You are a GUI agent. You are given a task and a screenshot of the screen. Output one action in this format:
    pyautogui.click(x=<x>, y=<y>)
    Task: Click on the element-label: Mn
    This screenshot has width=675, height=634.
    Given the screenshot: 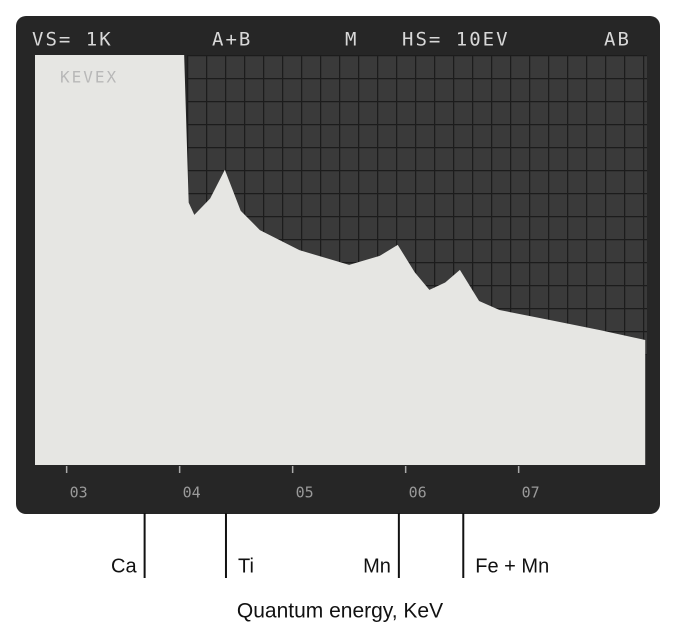 What is the action you would take?
    pyautogui.click(x=377, y=566)
    